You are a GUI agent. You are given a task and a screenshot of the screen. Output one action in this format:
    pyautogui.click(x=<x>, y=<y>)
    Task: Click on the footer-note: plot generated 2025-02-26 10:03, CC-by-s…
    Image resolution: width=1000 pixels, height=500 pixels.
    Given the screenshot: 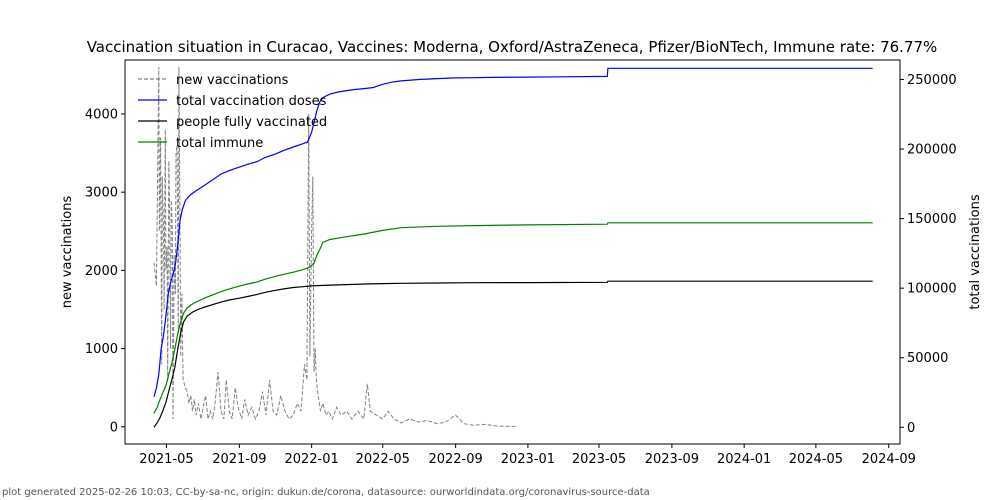 What is the action you would take?
    pyautogui.click(x=326, y=492)
    